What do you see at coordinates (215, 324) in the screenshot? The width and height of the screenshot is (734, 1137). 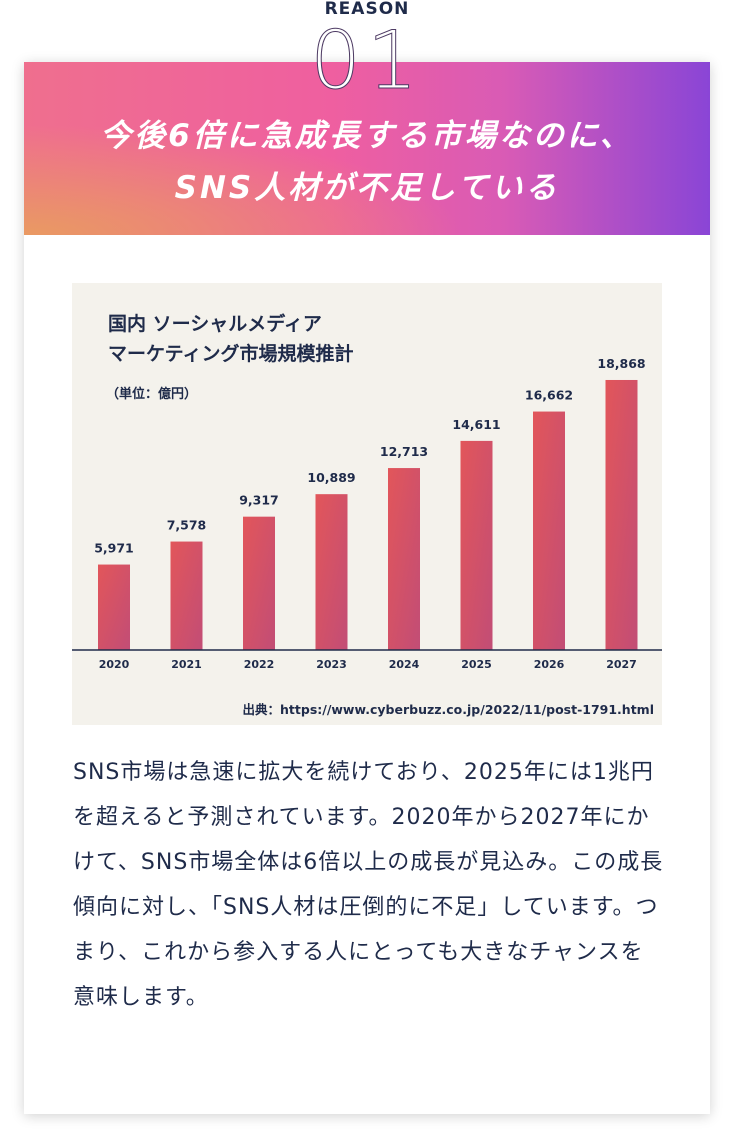 I see `chart-title-line-1: 国内 ソーシャルメディア` at bounding box center [215, 324].